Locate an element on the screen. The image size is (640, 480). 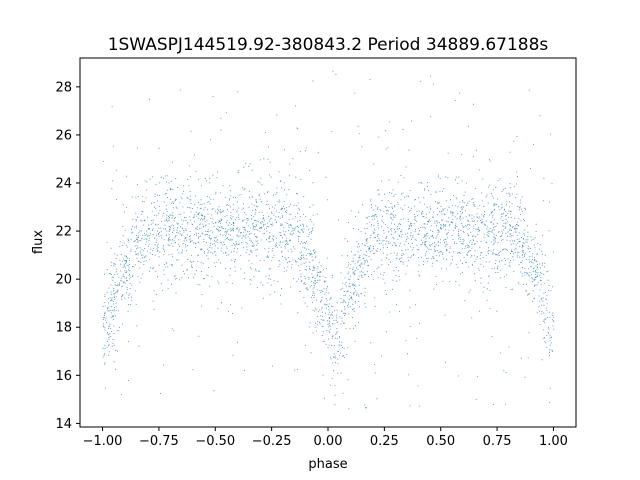
x-tick-label: 0.25 is located at coordinates (384, 441).